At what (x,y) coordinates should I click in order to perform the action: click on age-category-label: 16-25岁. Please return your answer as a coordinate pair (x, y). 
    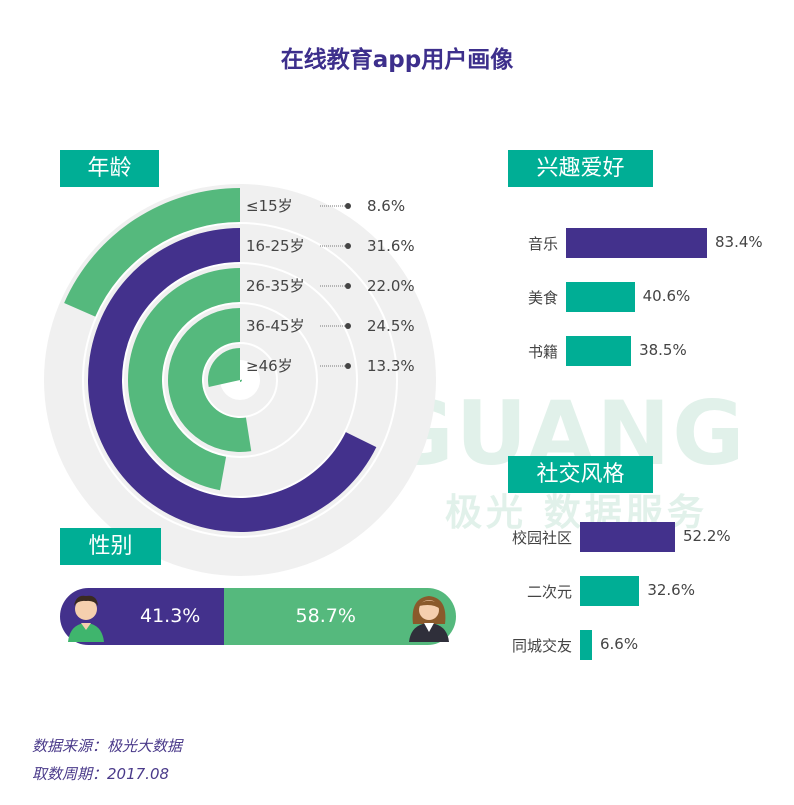
    Looking at the image, I should click on (275, 246).